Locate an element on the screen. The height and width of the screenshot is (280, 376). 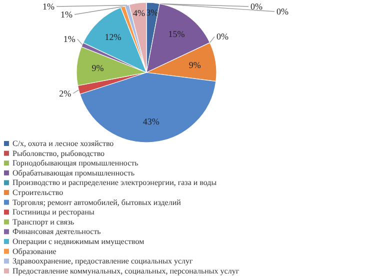
legend-label: Обрабатывающая промышленность is located at coordinates (73, 173).